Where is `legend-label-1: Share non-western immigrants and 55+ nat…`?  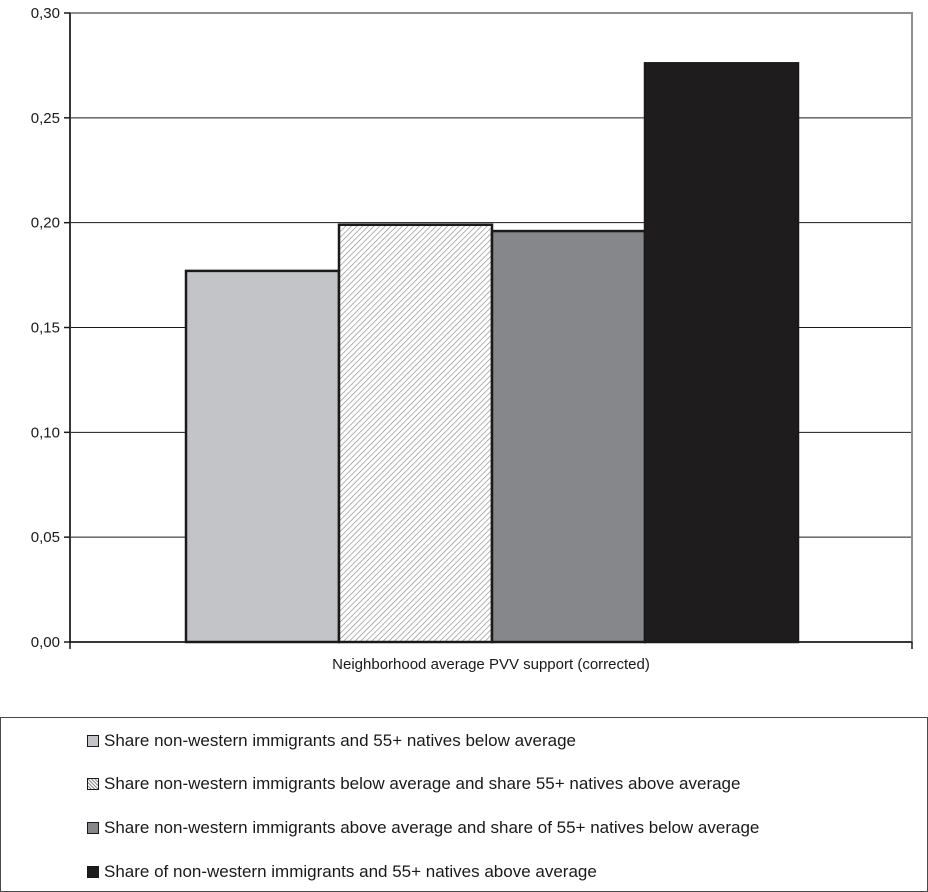
legend-label-1: Share non-western immigrants and 55+ nat… is located at coordinates (340, 740).